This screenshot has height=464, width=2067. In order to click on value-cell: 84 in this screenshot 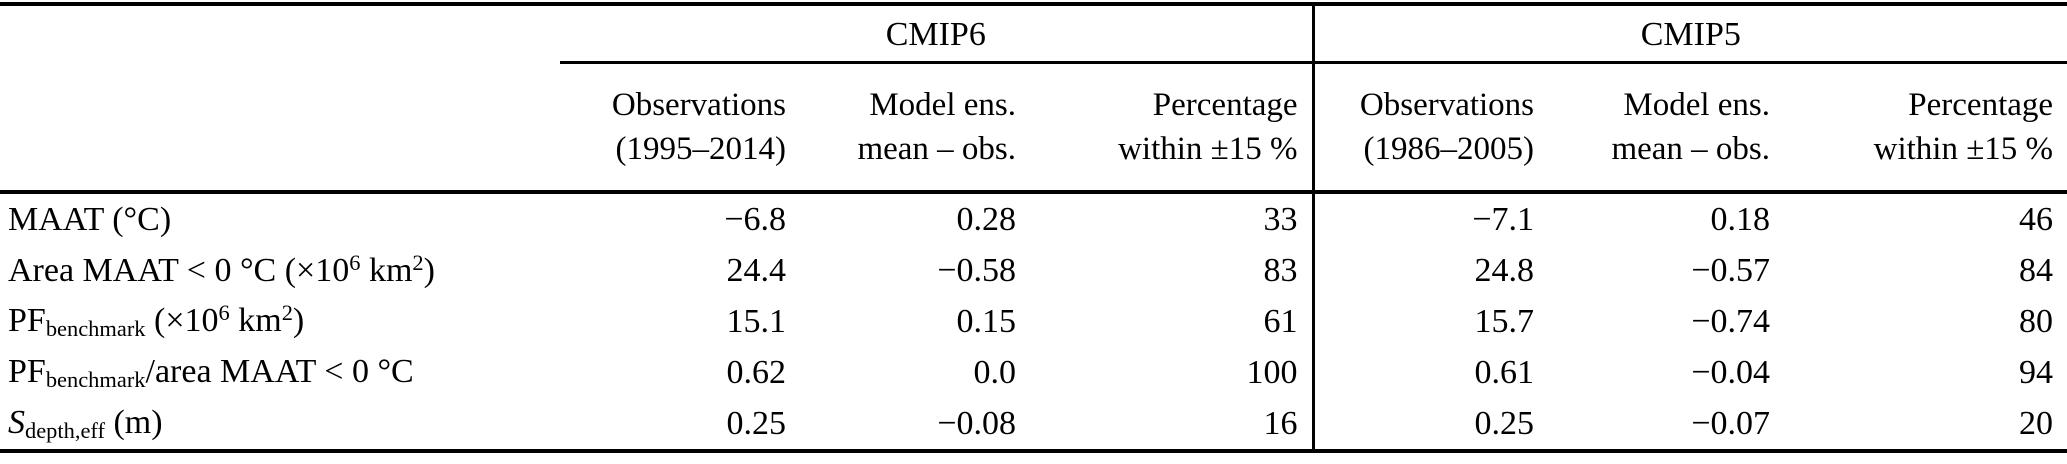, I will do `click(2036, 270)`.